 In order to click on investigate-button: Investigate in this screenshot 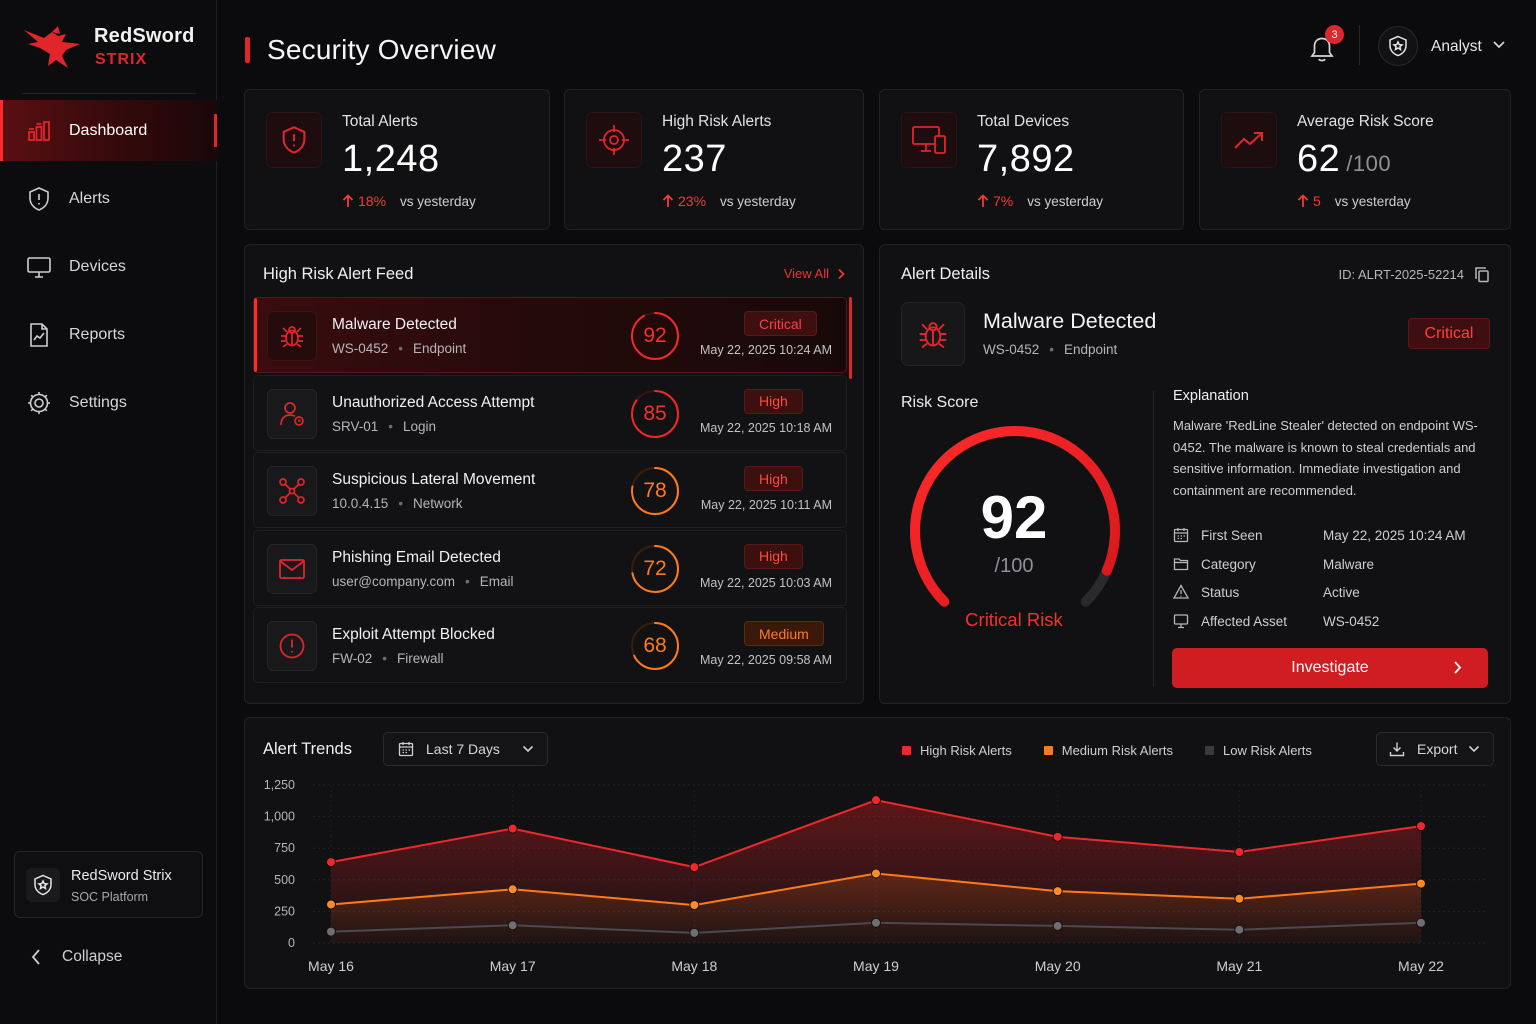, I will do `click(1330, 668)`.